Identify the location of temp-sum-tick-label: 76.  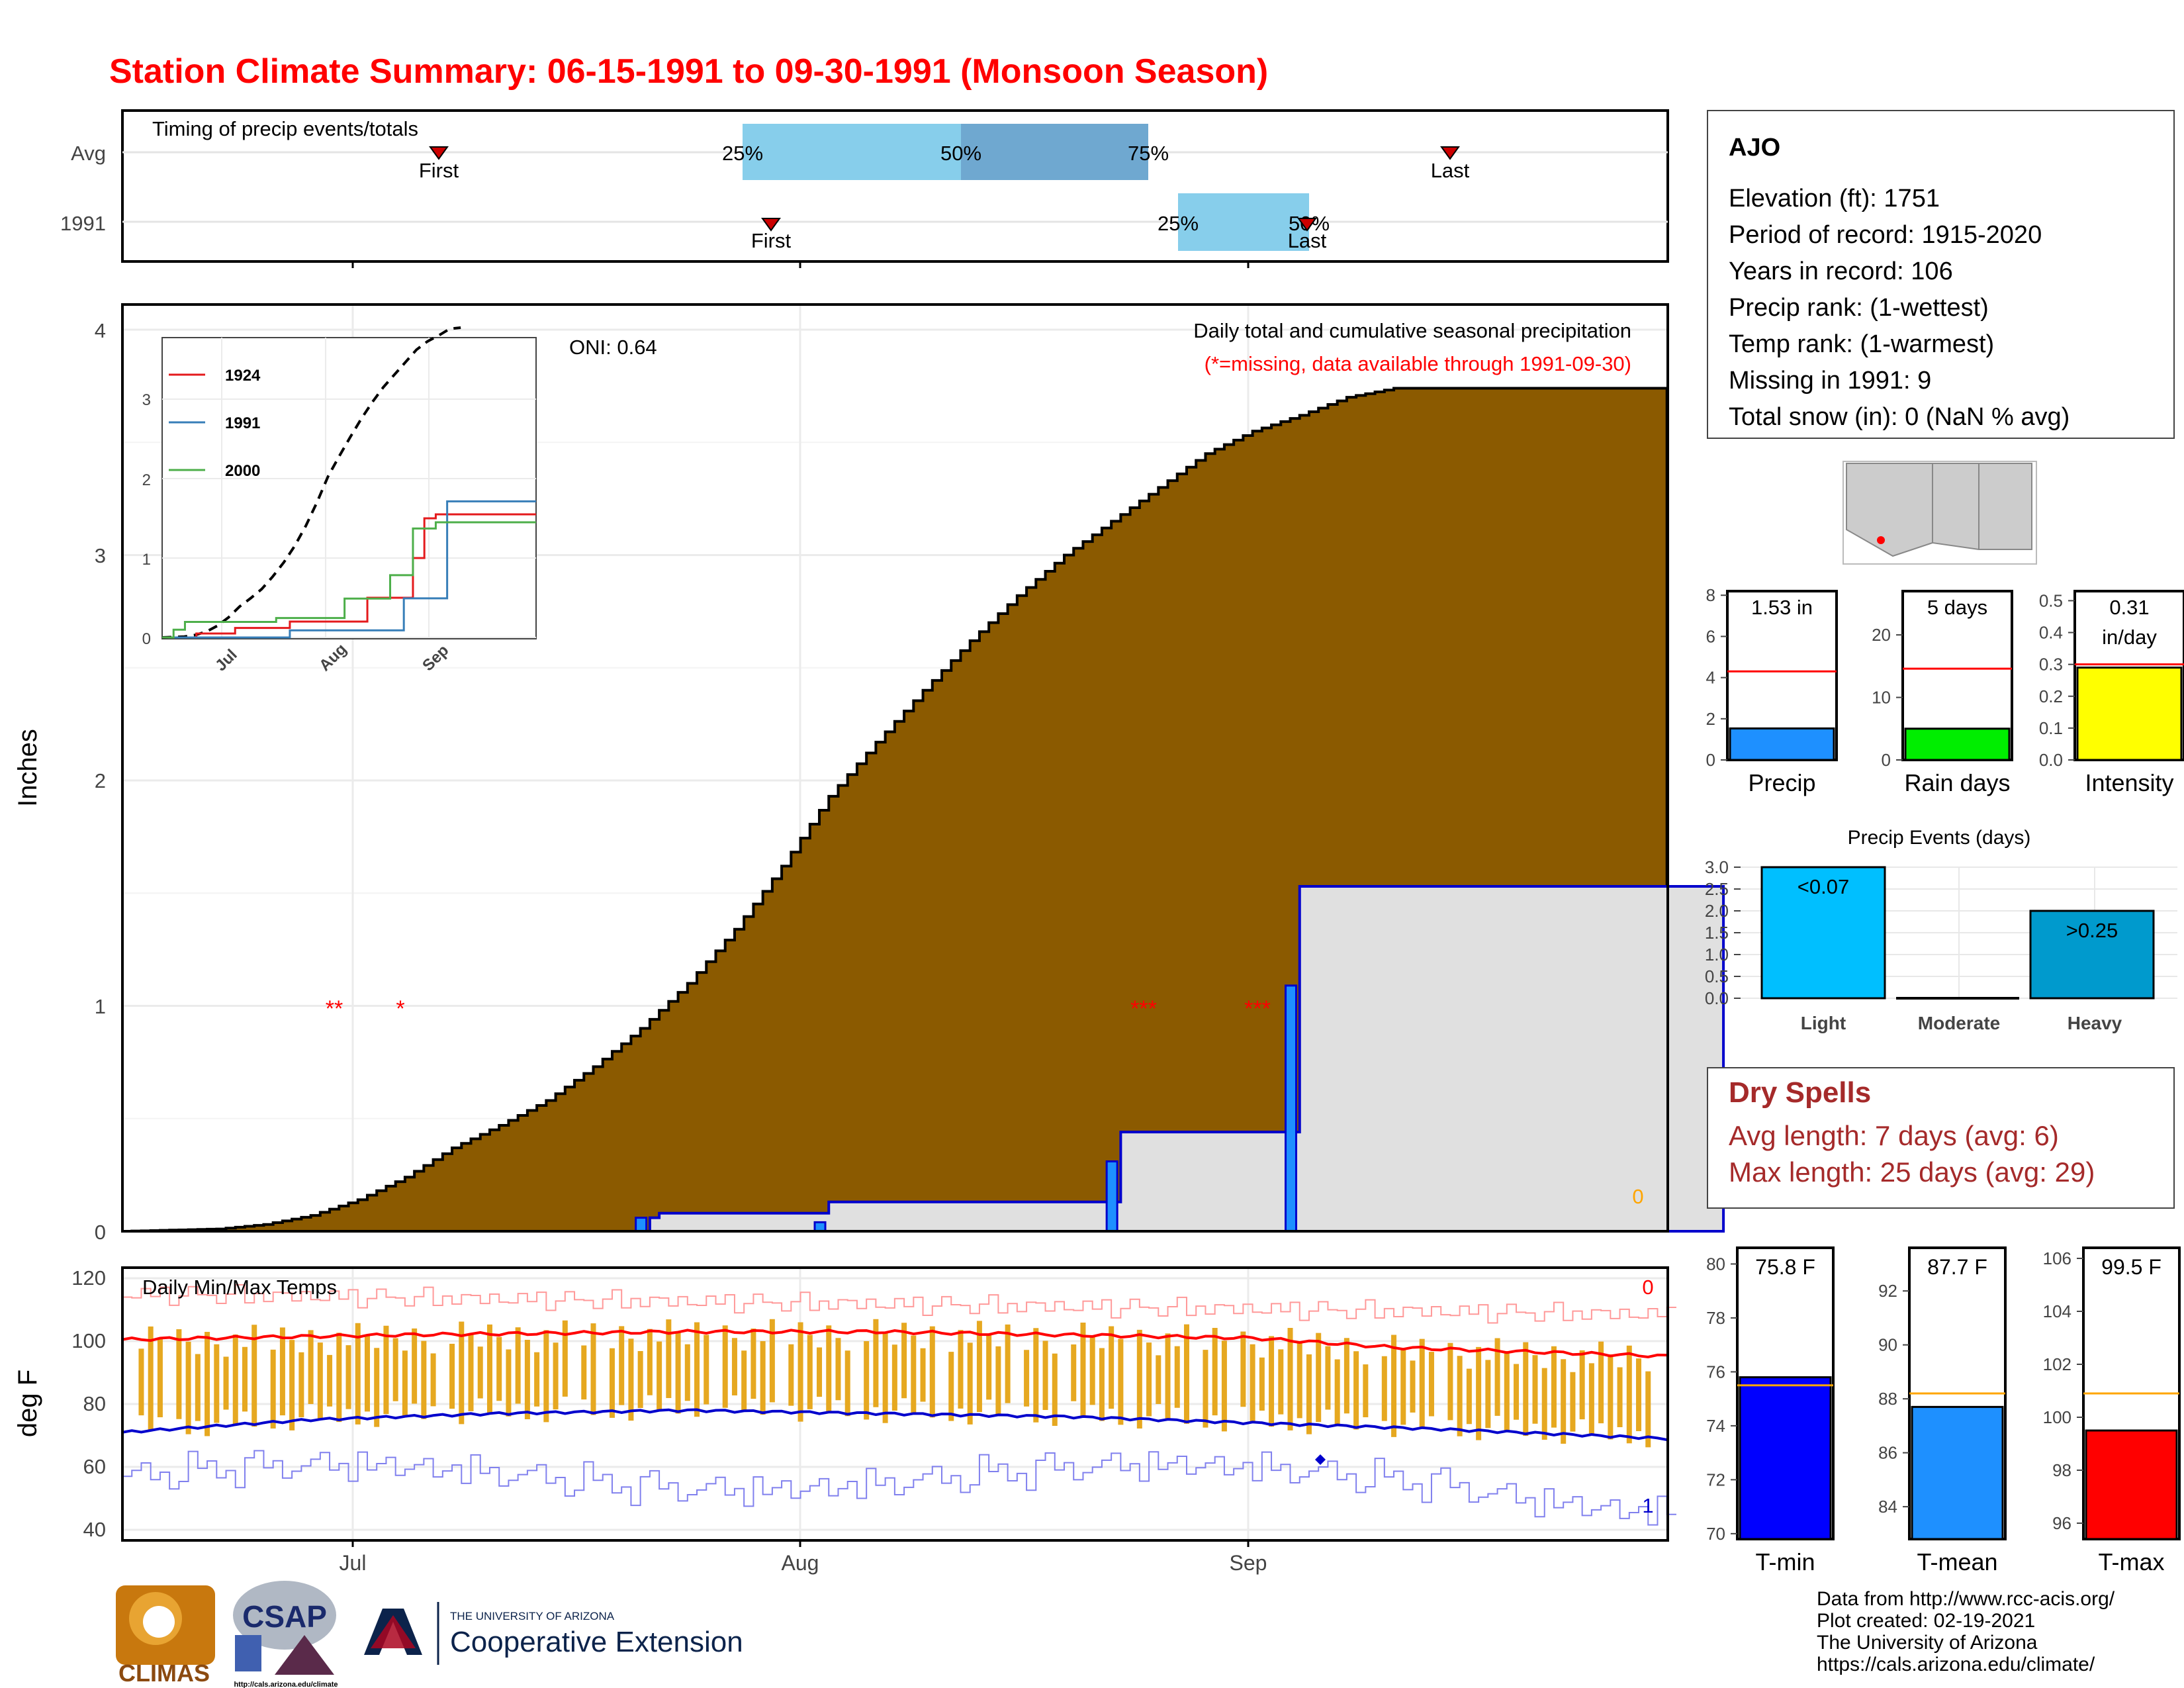
(1715, 1372).